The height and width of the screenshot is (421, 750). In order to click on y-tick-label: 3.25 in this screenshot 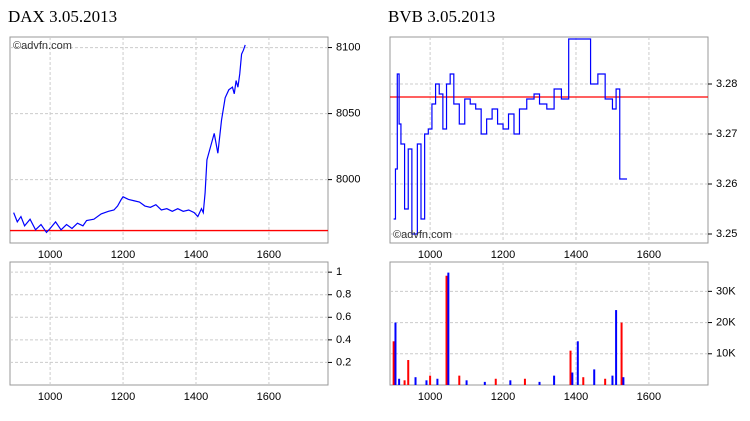, I will do `click(726, 234)`.